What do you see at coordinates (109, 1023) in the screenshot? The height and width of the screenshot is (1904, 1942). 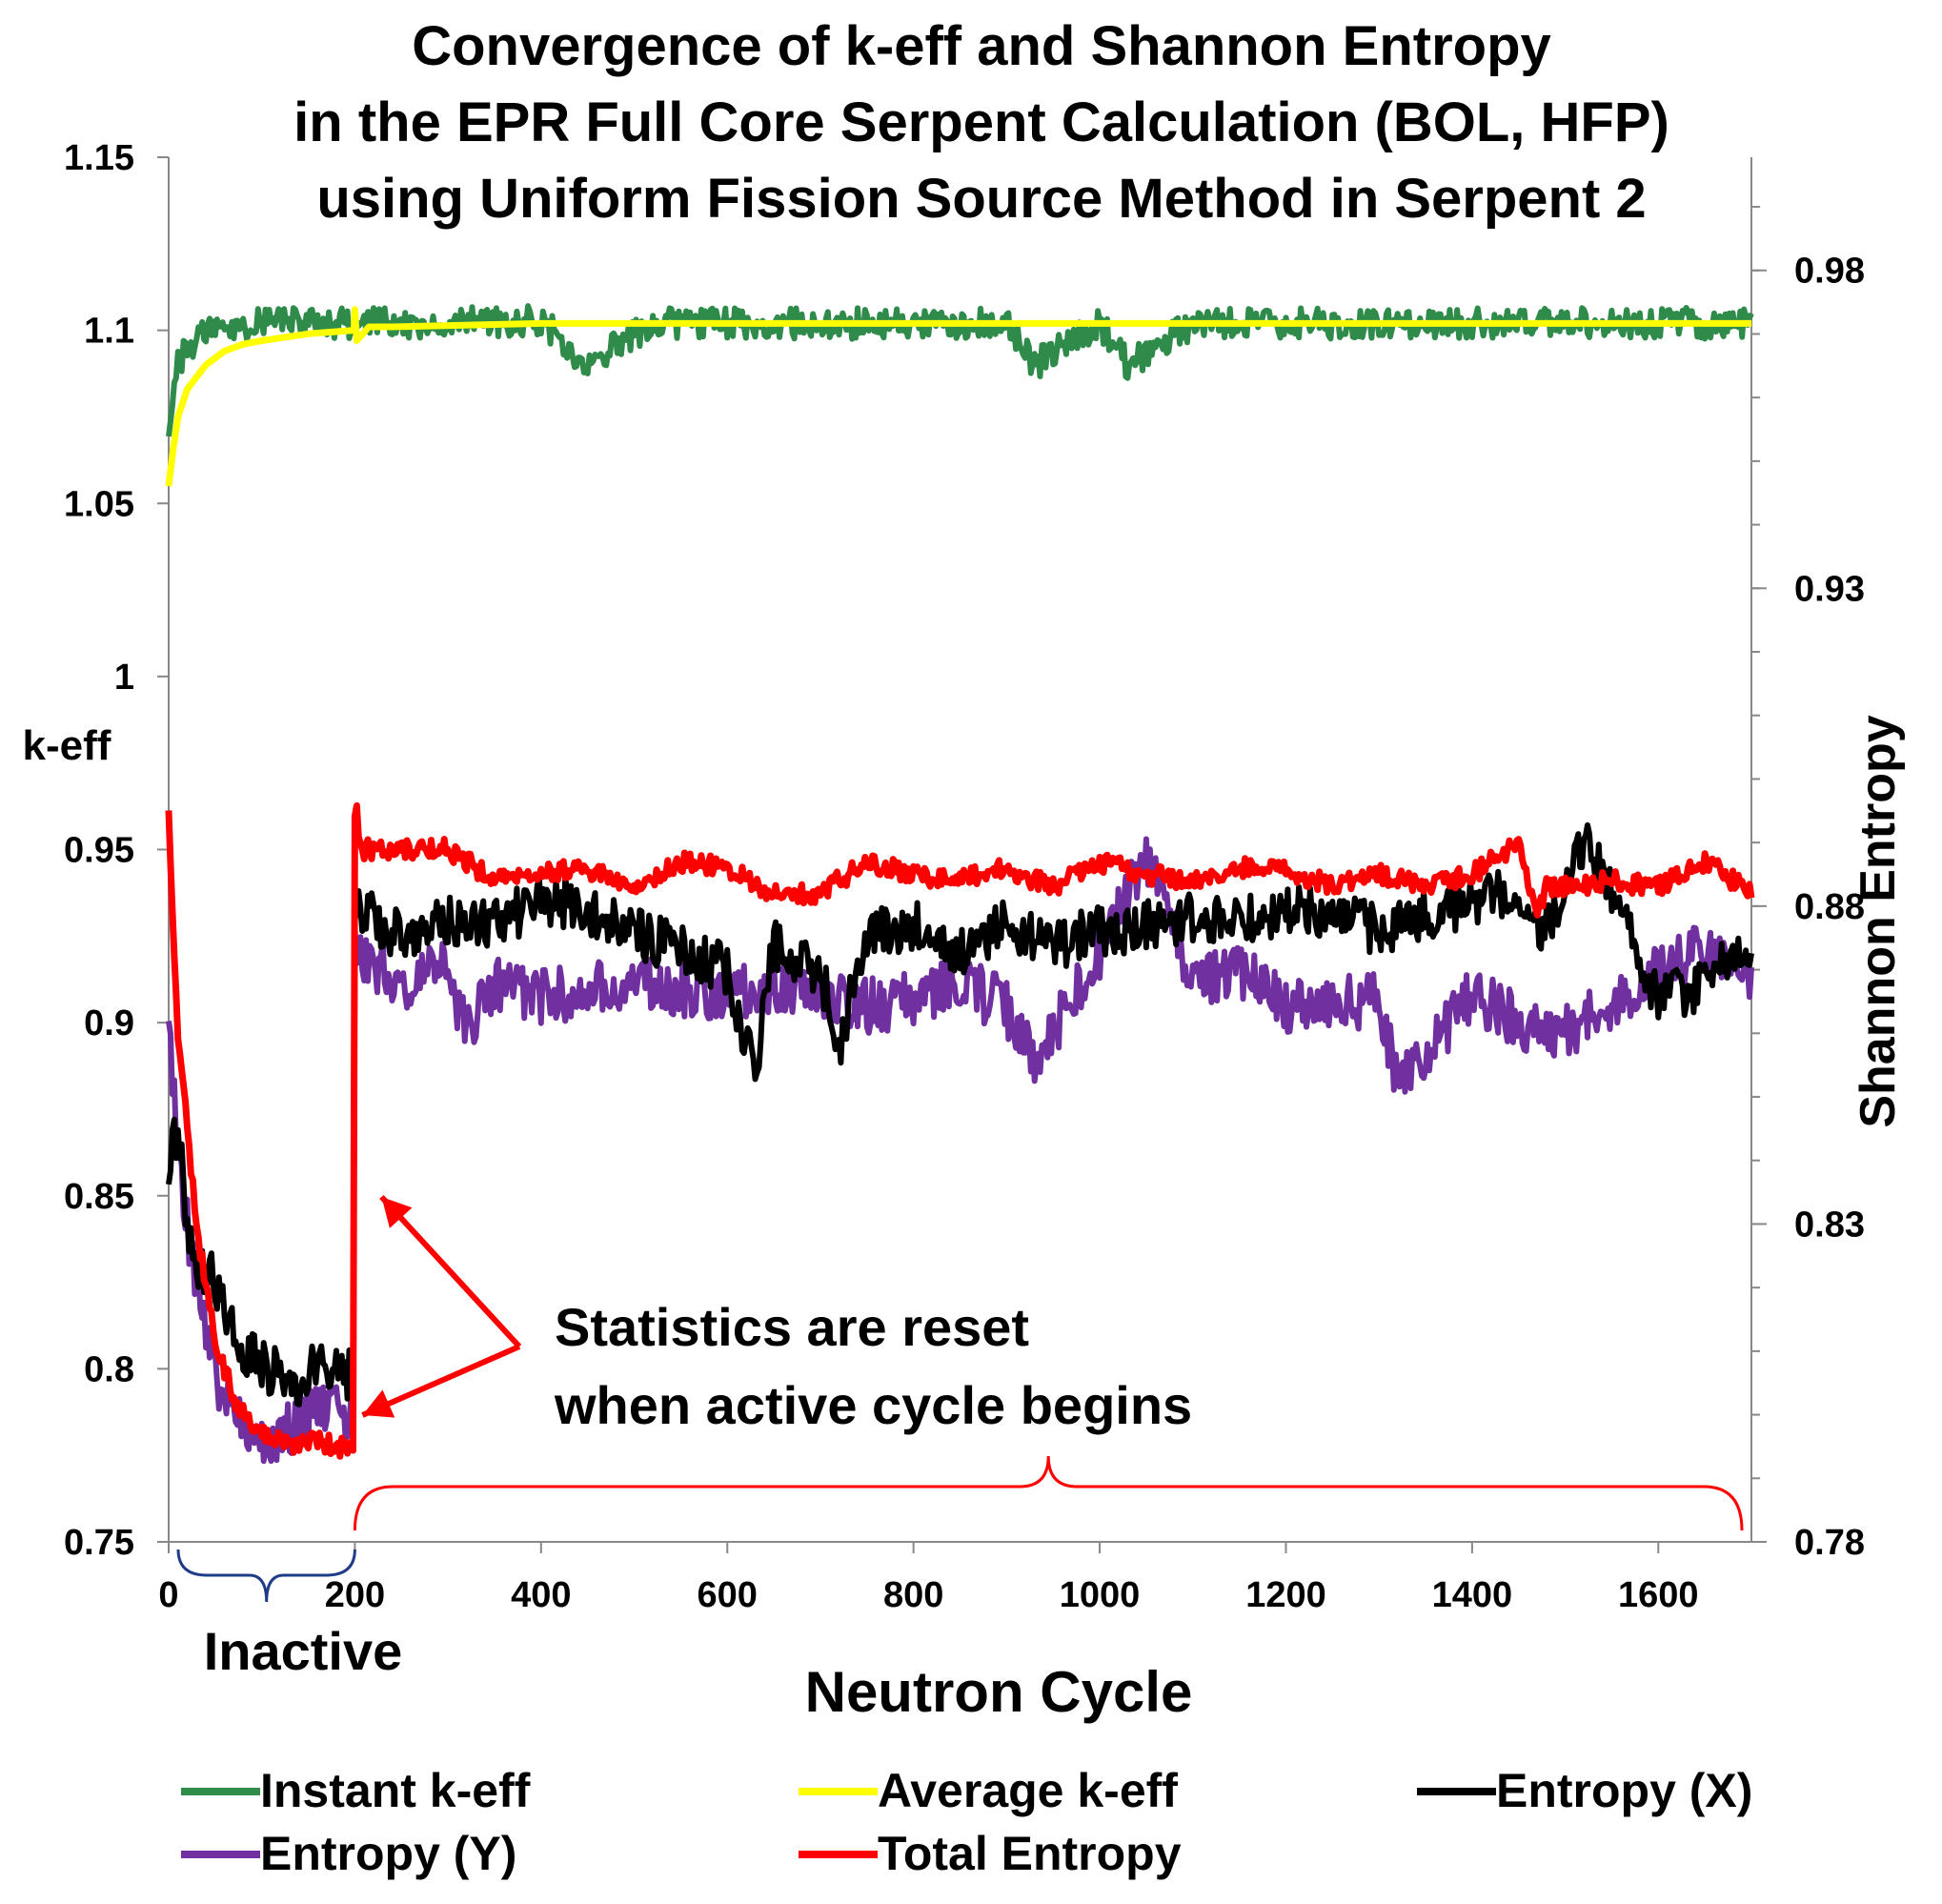 I see `left-y-tick-label: 0.9` at bounding box center [109, 1023].